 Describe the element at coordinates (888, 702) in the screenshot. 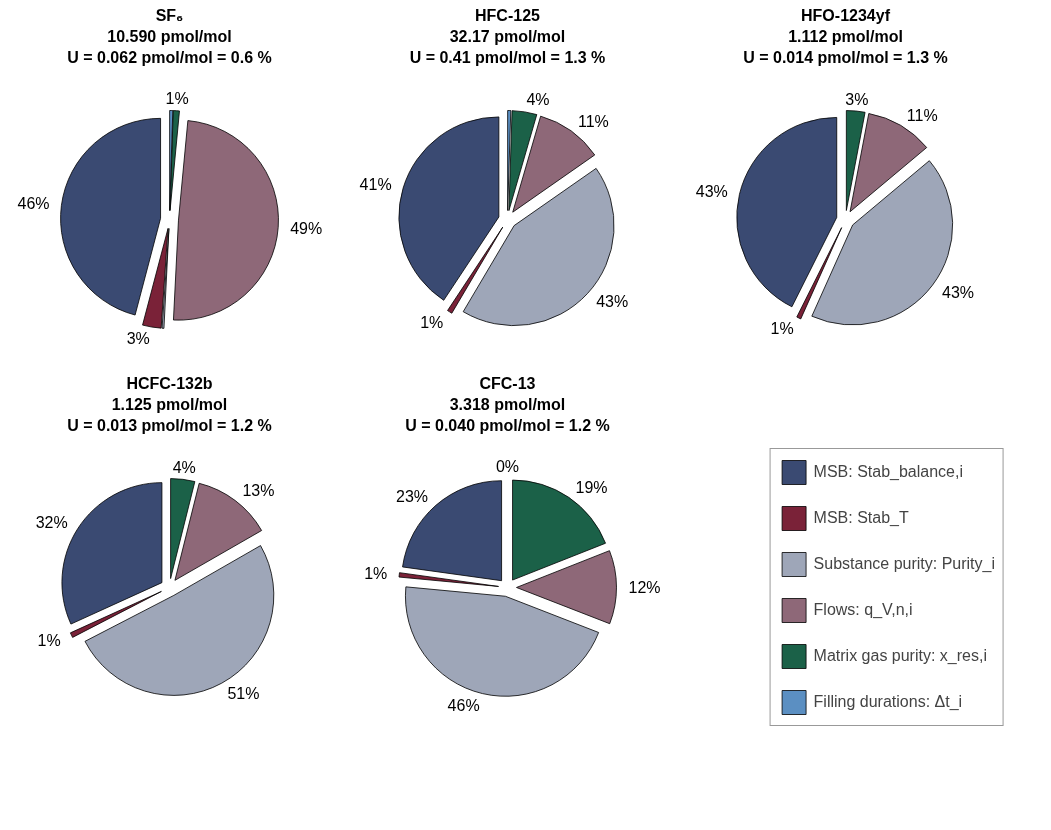

I see `legend-label: Filling durations: Δt_i` at that location.